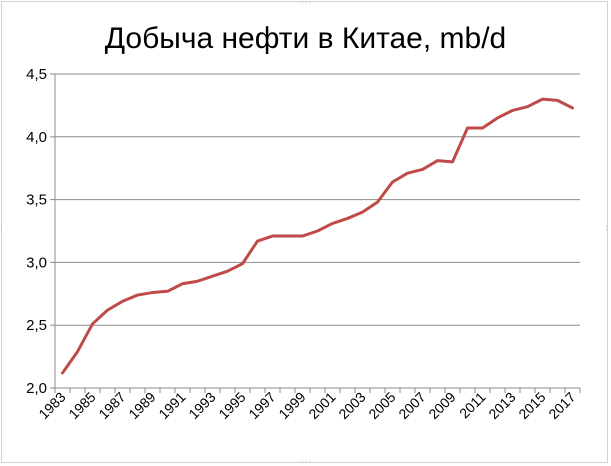  I want to click on chart-title: Добыча нефти в Китае, mb/d, so click(305, 38).